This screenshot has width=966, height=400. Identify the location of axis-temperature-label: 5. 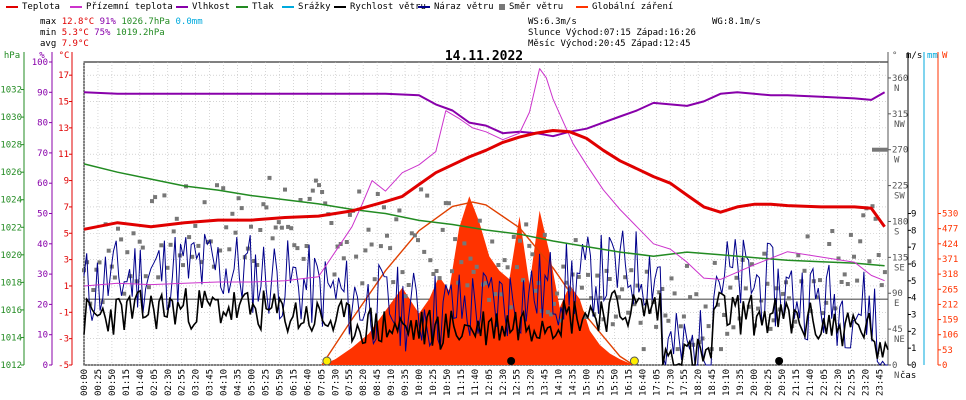
(66, 234).